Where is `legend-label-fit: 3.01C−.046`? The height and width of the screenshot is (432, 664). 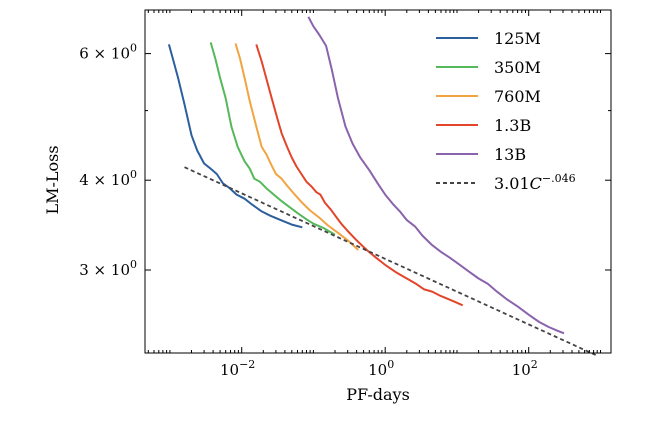 legend-label-fit: 3.01C−.046 is located at coordinates (535, 182).